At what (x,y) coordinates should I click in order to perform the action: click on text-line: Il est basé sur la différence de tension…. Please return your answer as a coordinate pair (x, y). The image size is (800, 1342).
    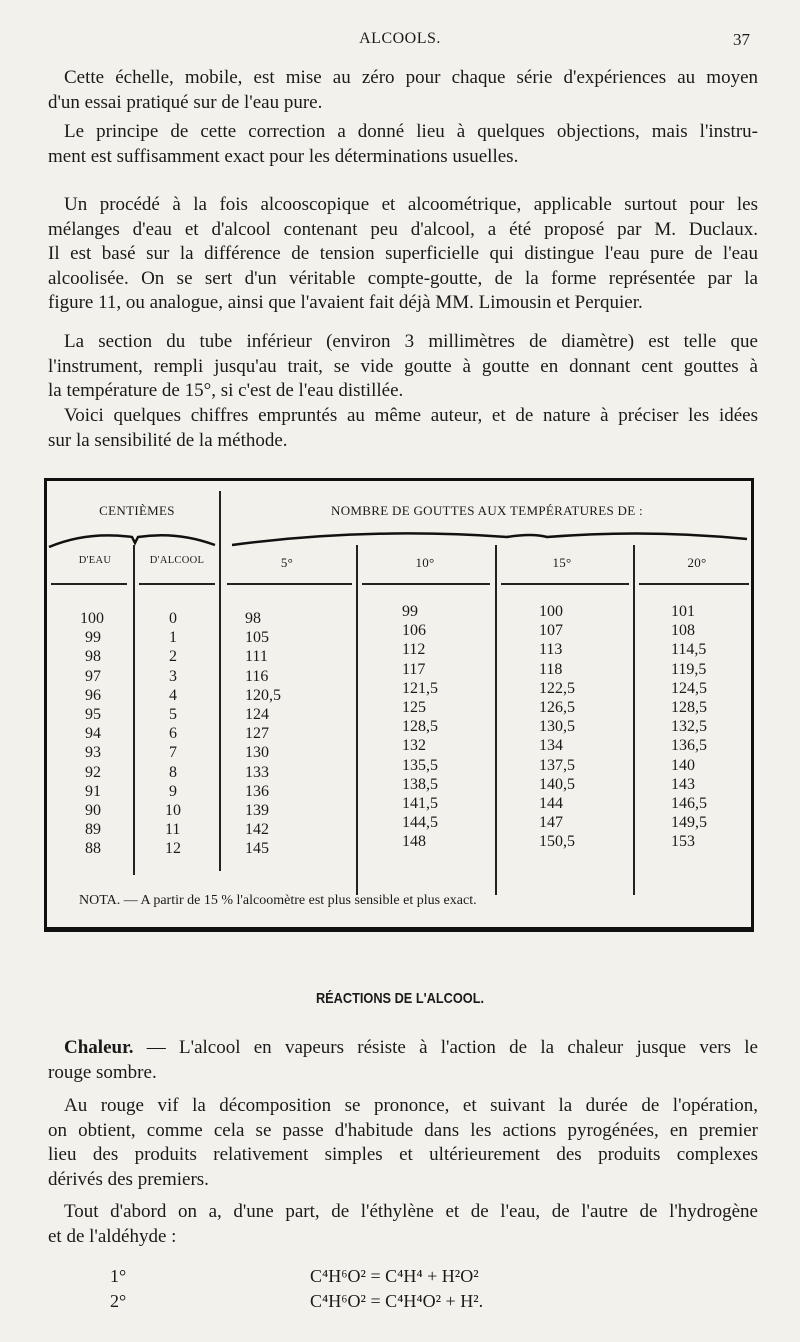
    Looking at the image, I should click on (403, 253).